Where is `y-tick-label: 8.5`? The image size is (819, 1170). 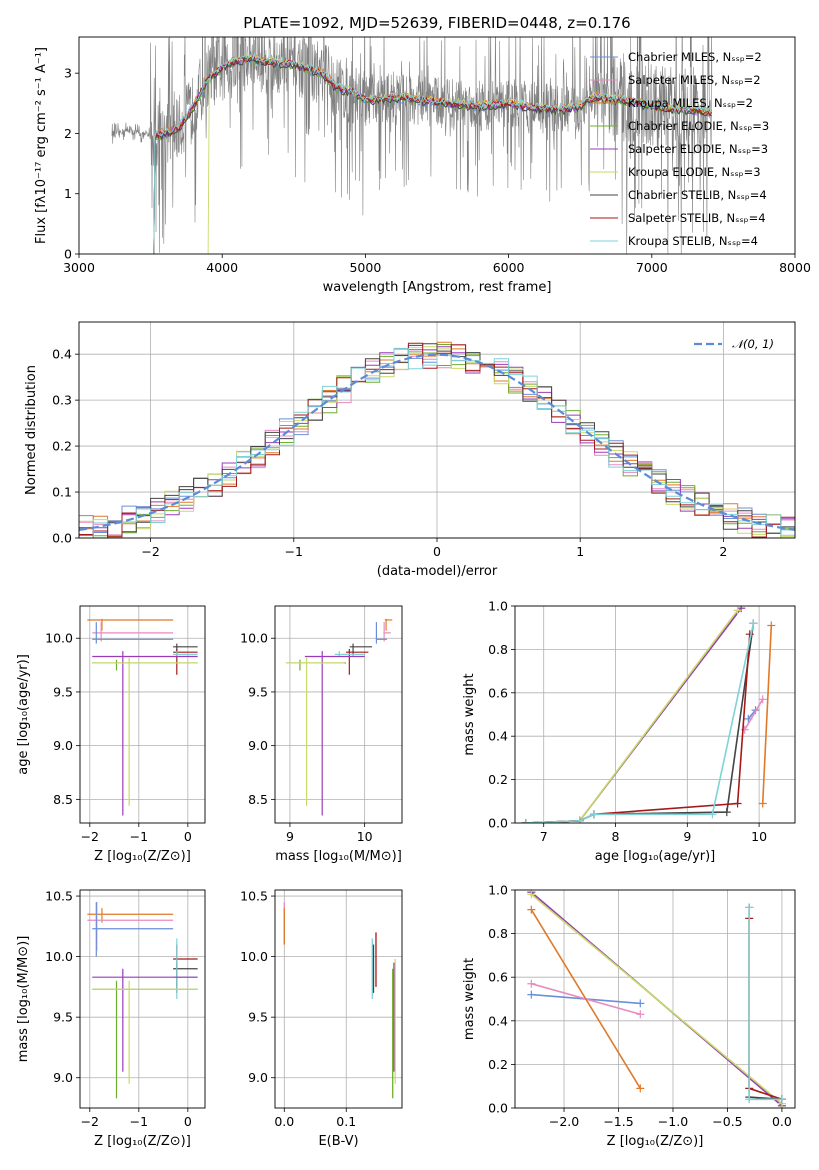 y-tick-label: 8.5 is located at coordinates (258, 799).